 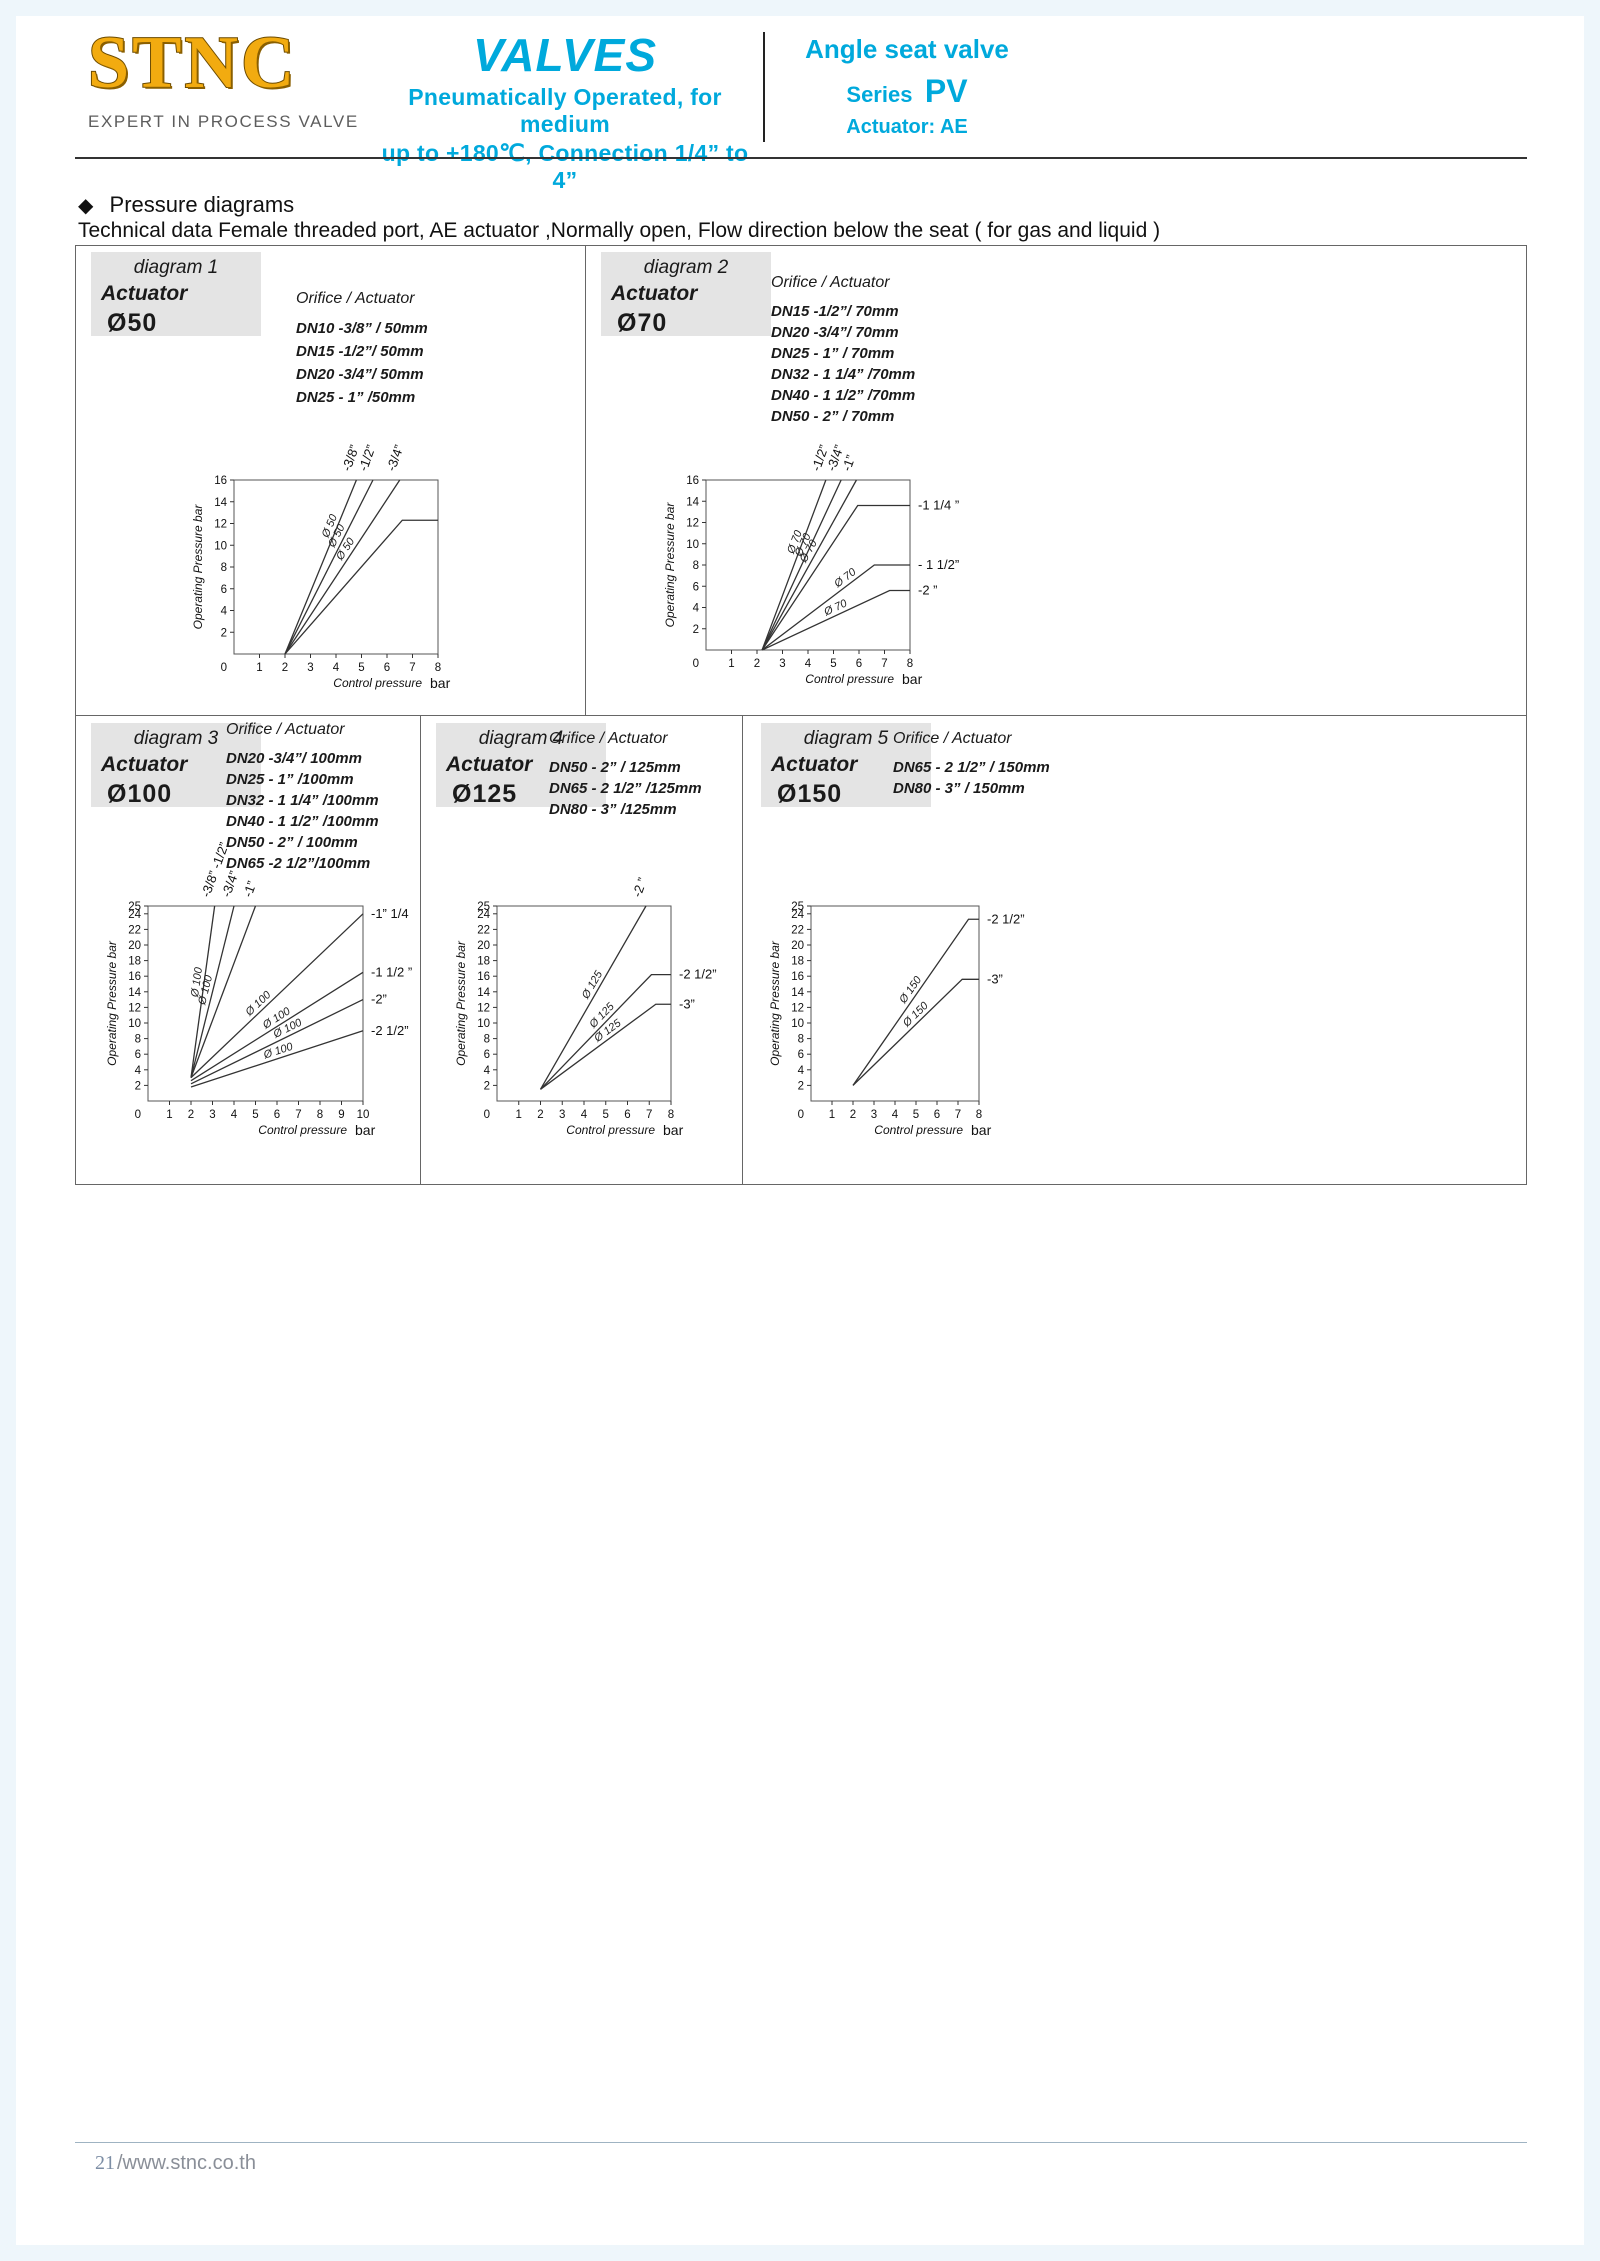 I want to click on svg-text: 10, so click(x=797, y=1024).